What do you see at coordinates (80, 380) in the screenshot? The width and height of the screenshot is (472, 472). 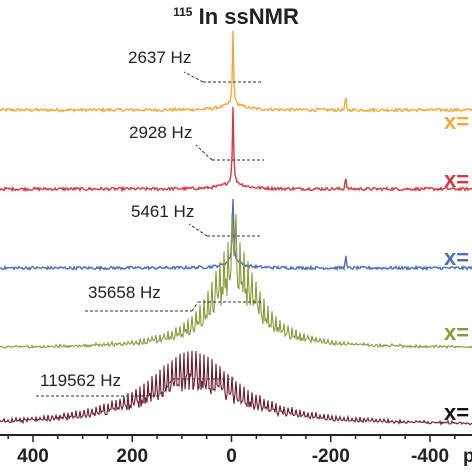 I see `linewidth-label-5: 119562 Hz` at bounding box center [80, 380].